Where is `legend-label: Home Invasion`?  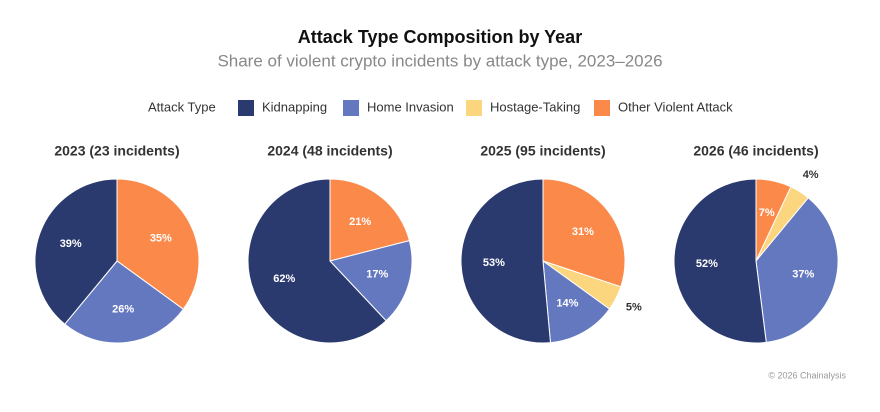 legend-label: Home Invasion is located at coordinates (410, 106).